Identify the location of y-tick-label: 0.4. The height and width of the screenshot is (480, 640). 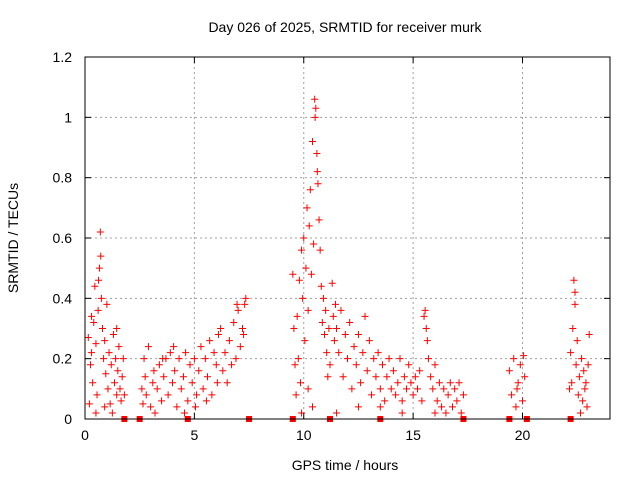
(63, 298).